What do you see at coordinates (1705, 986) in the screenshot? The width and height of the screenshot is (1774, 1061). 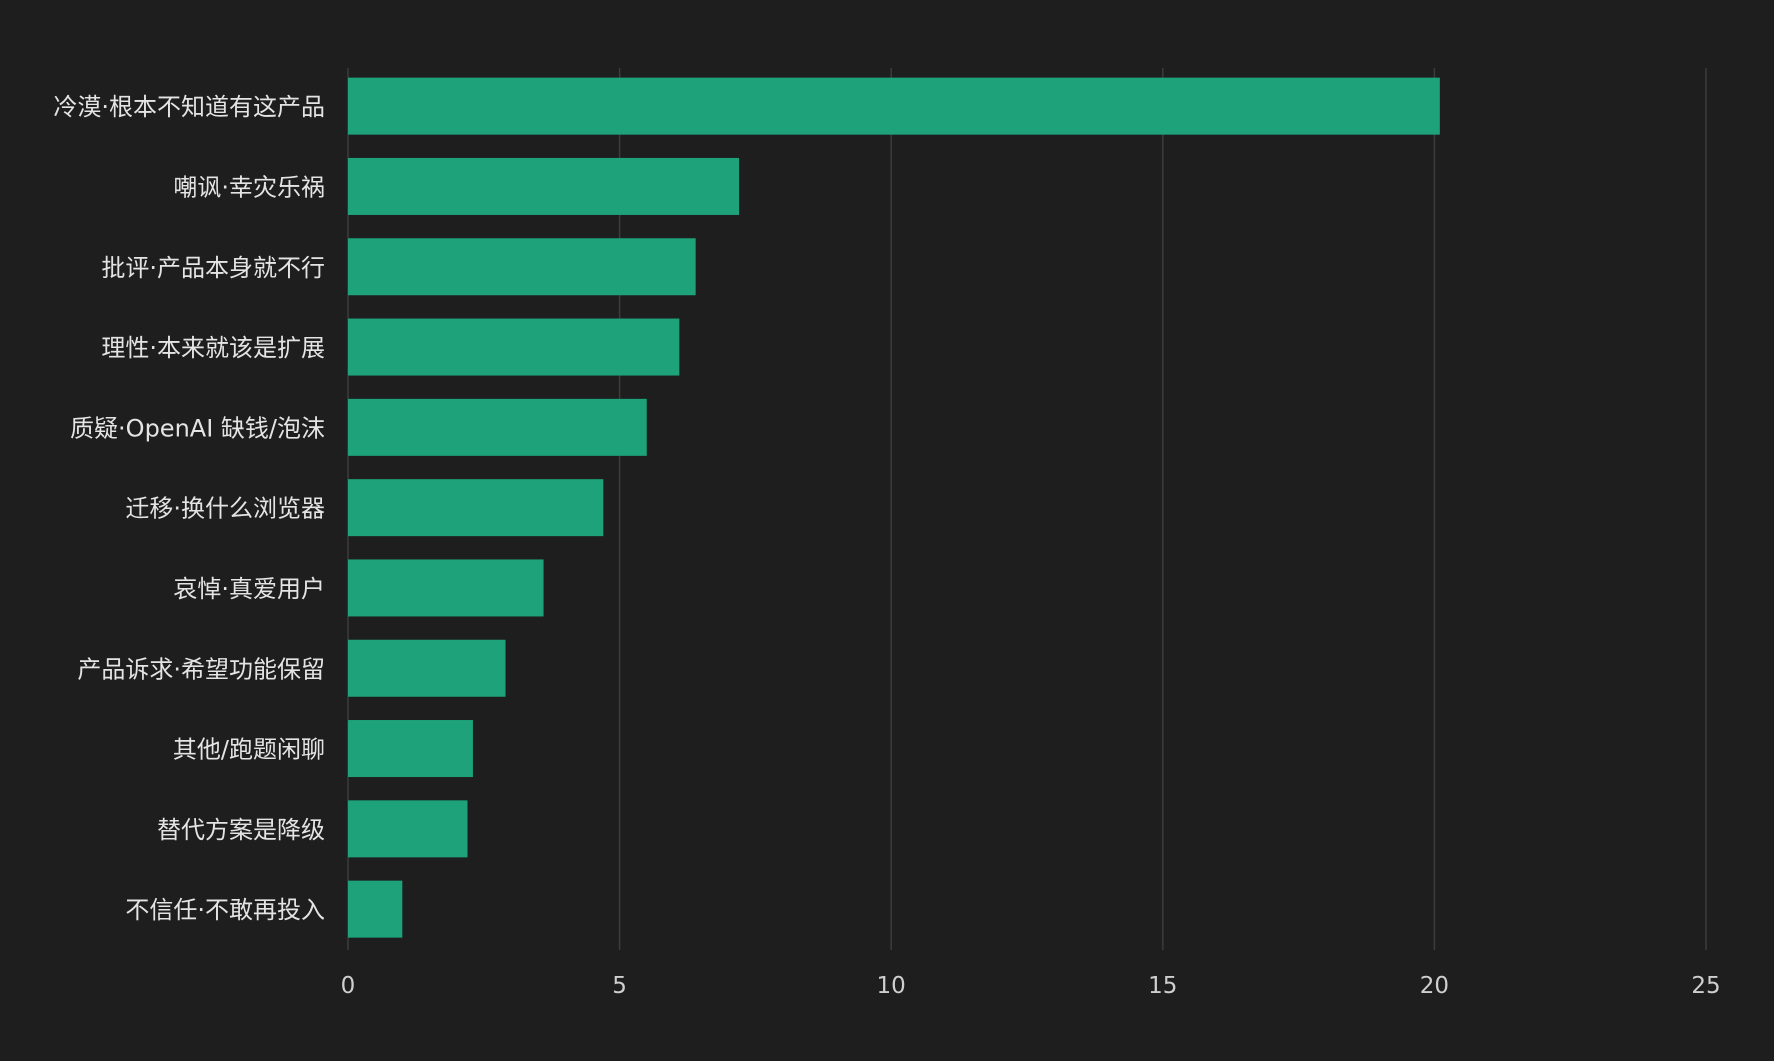 I see `x-tick-label-25: 25` at bounding box center [1705, 986].